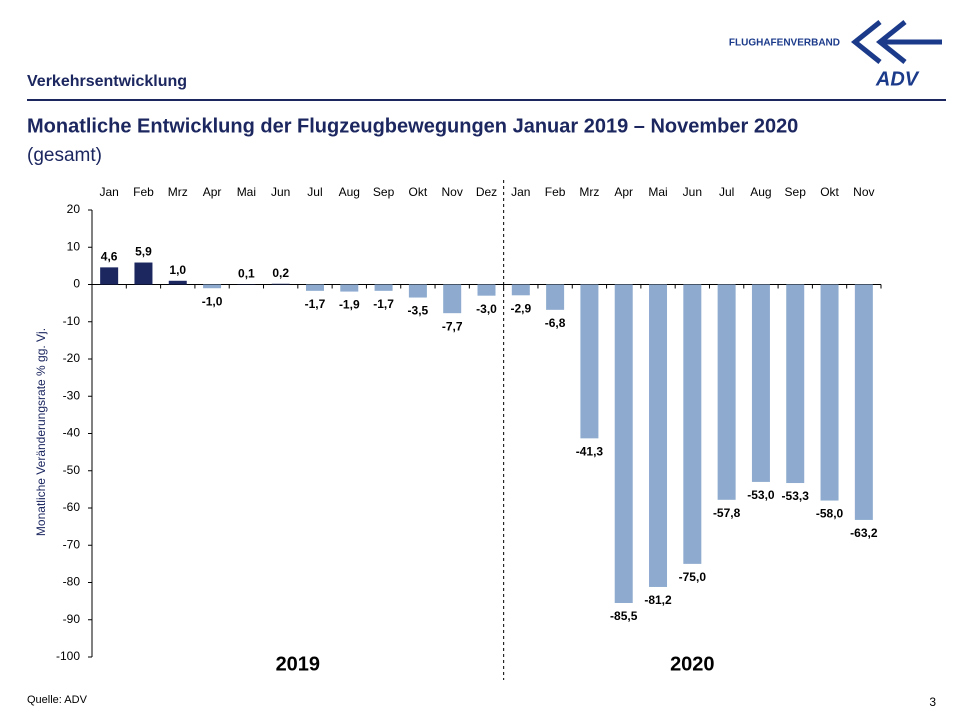 This screenshot has height=720, width=960. What do you see at coordinates (72, 321) in the screenshot?
I see `y-tick-label: -10` at bounding box center [72, 321].